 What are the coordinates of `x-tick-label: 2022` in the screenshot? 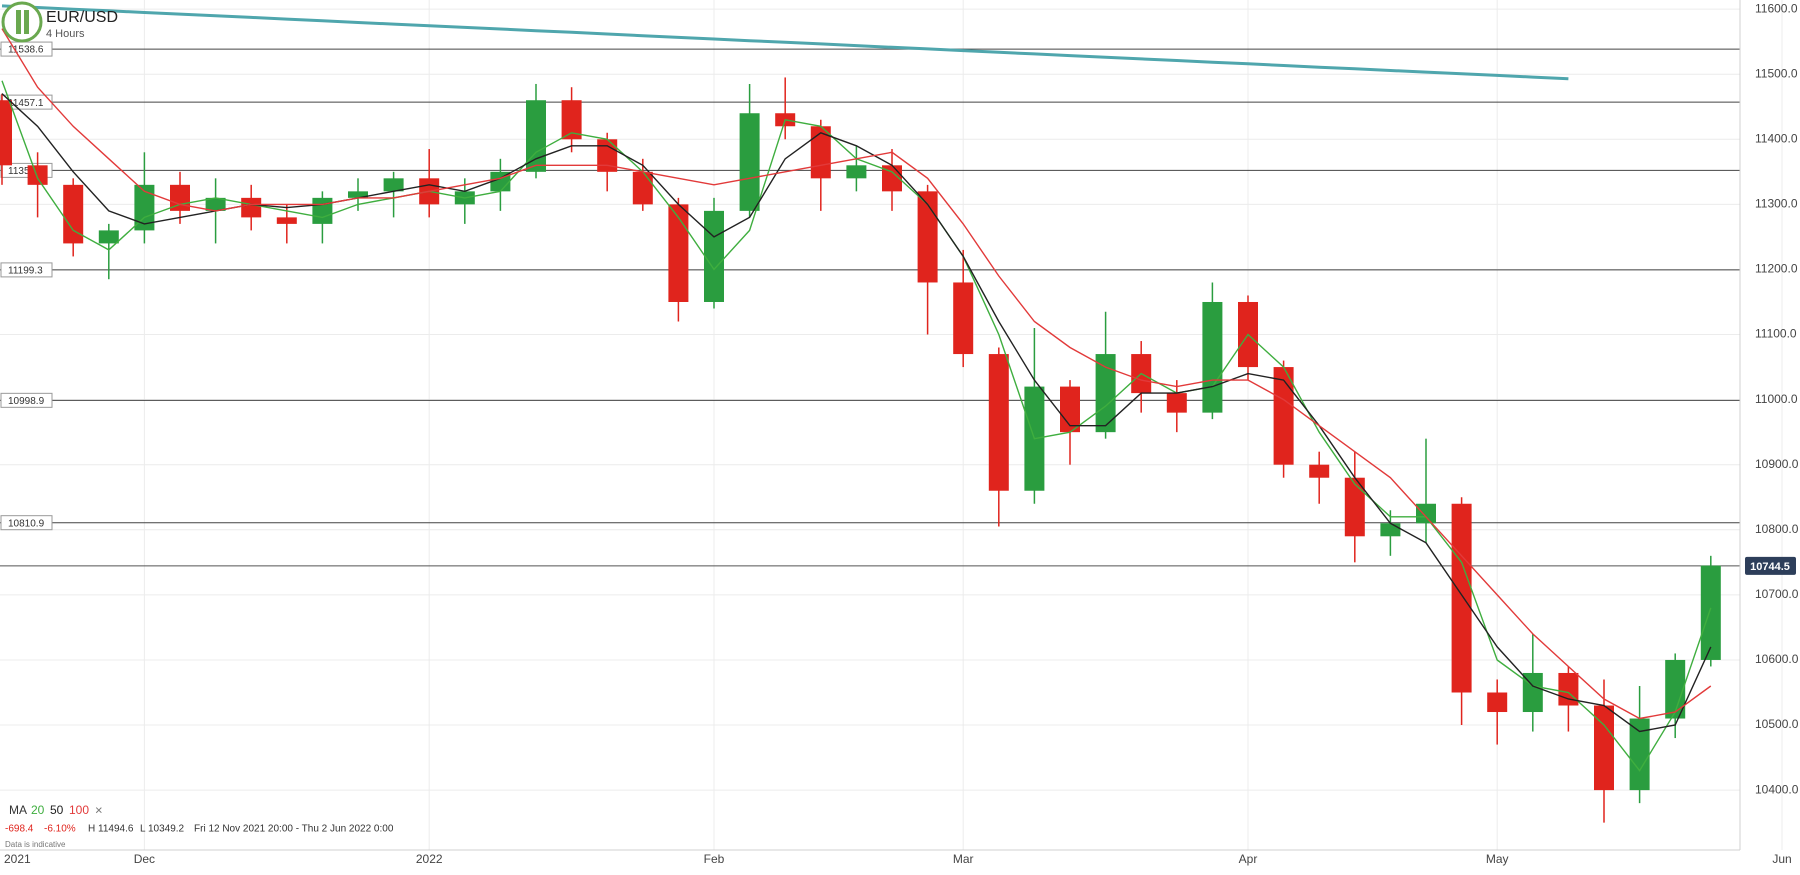 It's located at (429, 859).